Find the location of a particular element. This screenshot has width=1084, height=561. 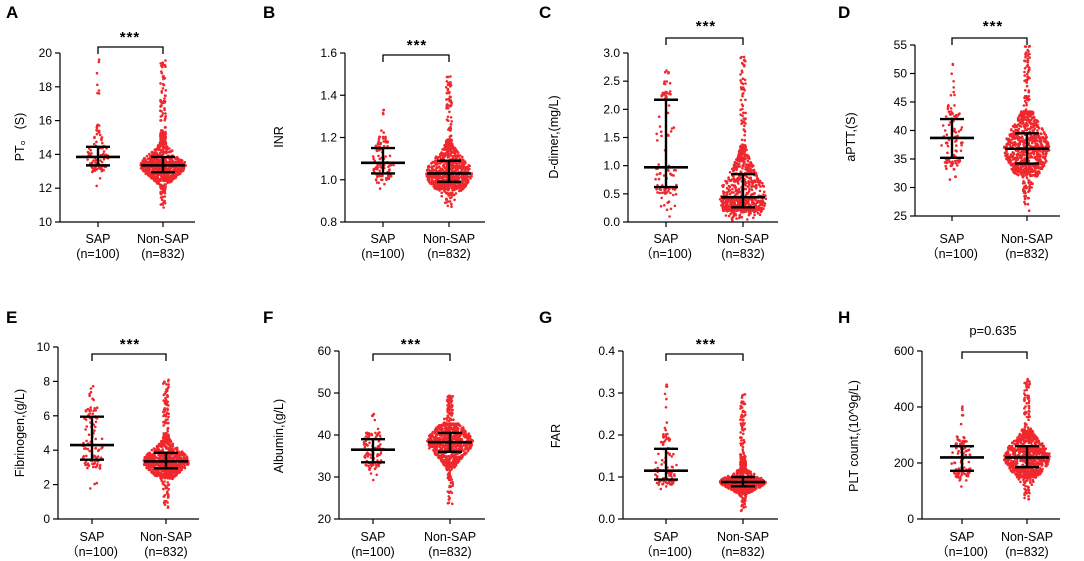

y-tick-label: 0.5 is located at coordinates (611, 194).